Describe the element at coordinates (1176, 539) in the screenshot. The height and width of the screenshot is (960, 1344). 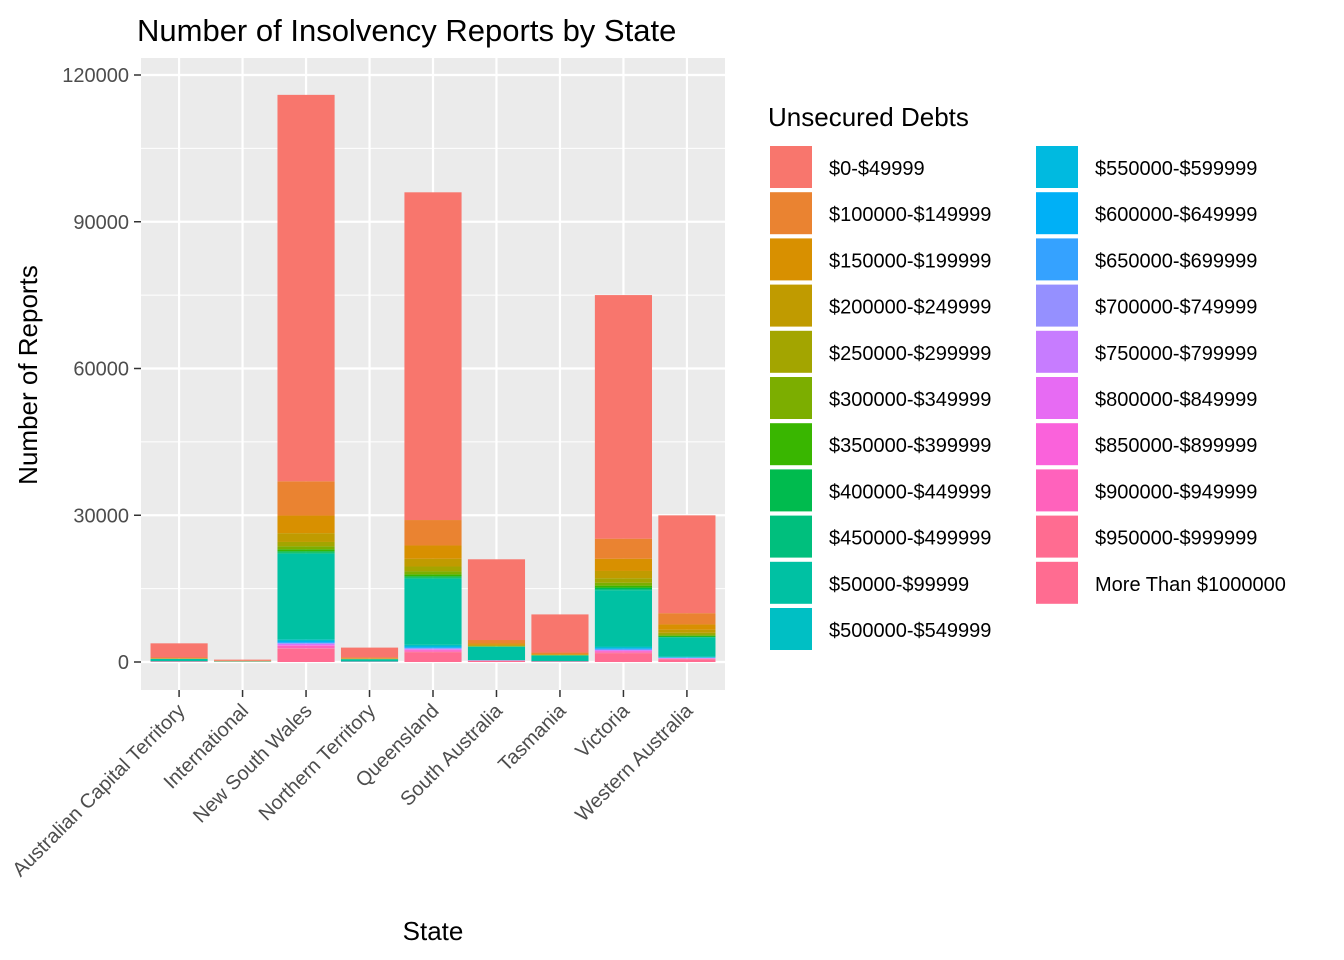
I see `legend-label: $950000-$999999` at that location.